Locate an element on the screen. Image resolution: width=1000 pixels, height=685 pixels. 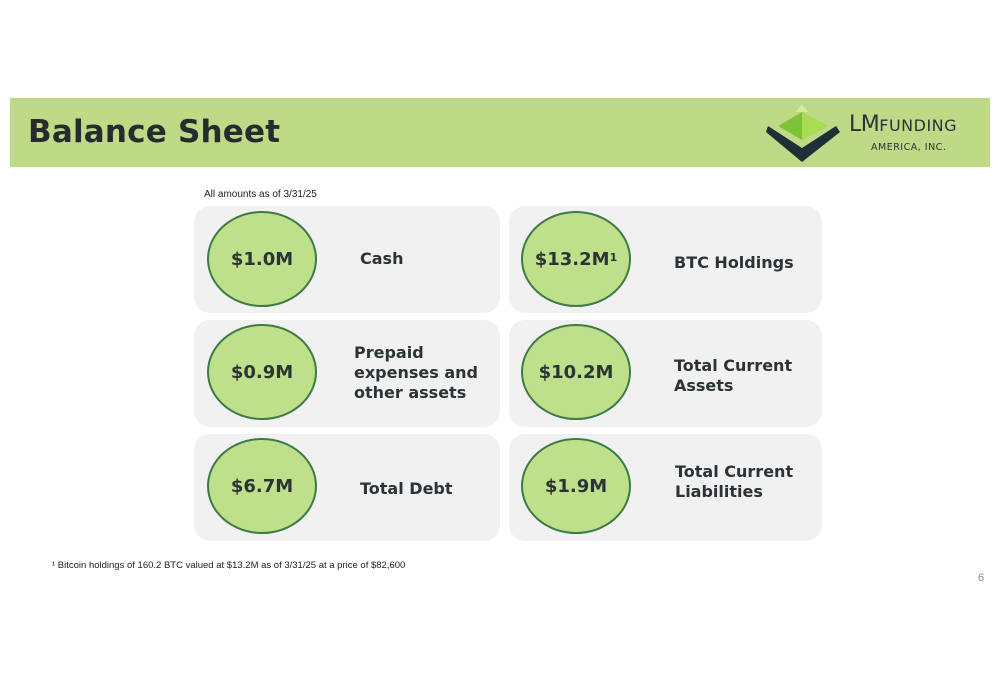
metric-value-circle: $1.9M is located at coordinates (576, 486).